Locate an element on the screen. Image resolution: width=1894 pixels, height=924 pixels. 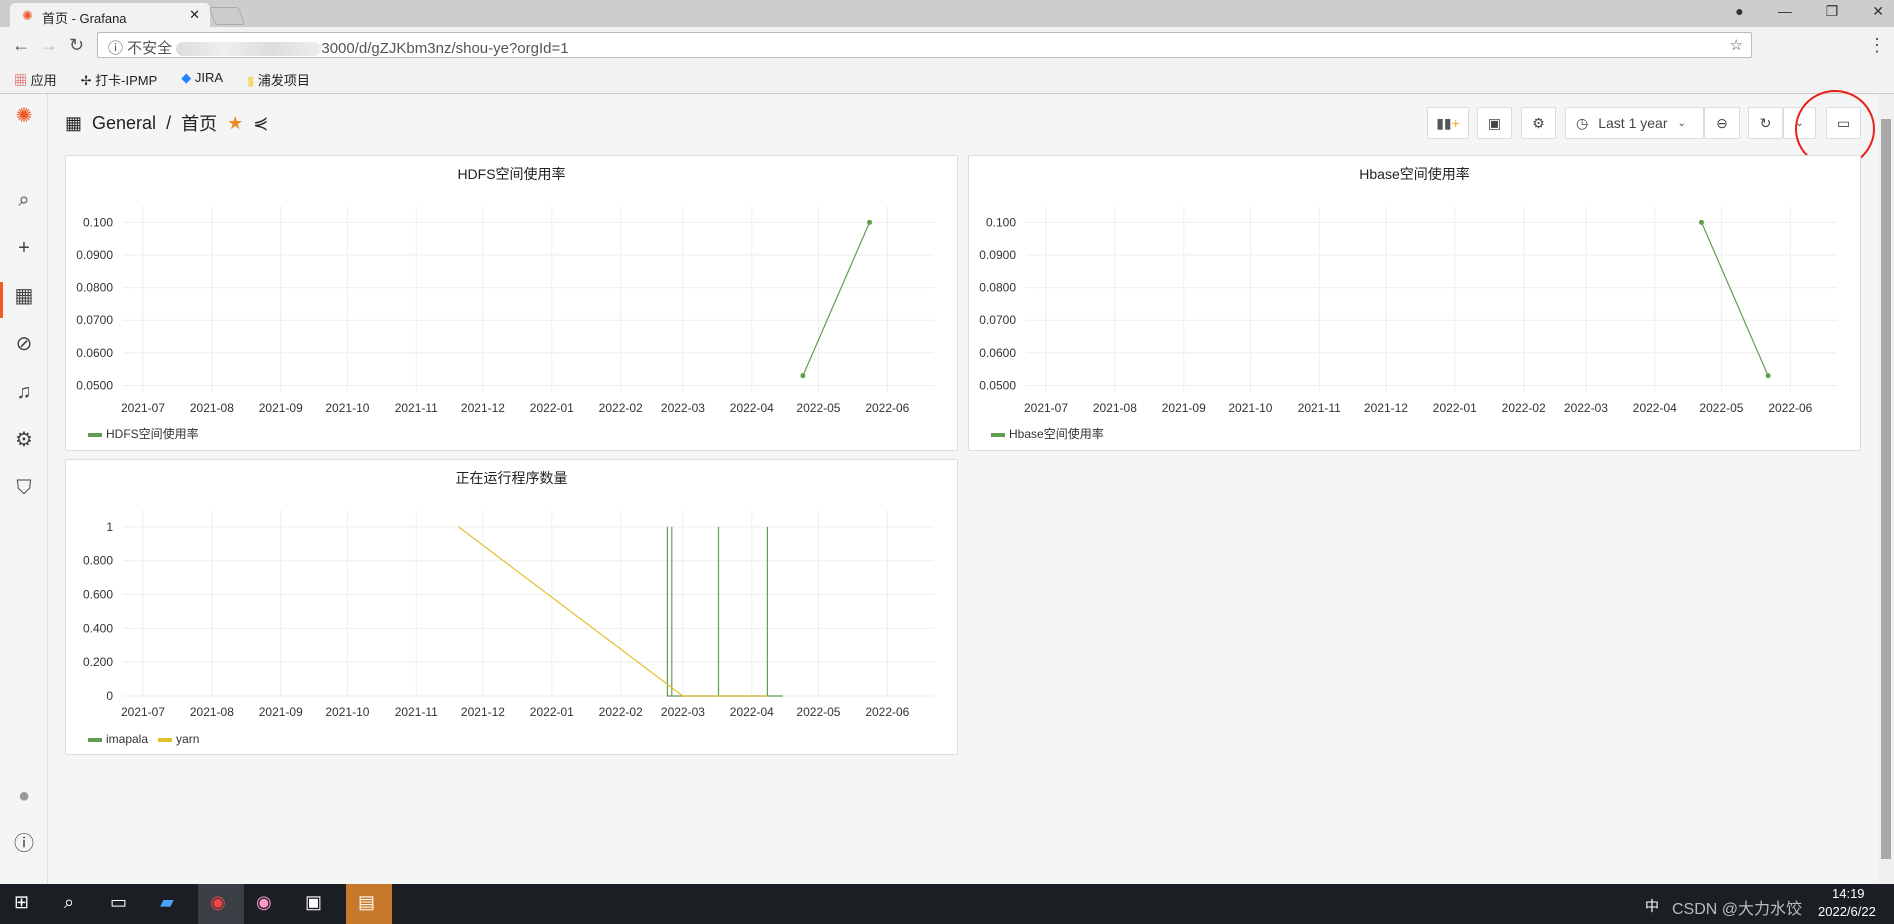
time-range-picker: ◷ Last 1 year ⌄ is located at coordinates (1634, 123).